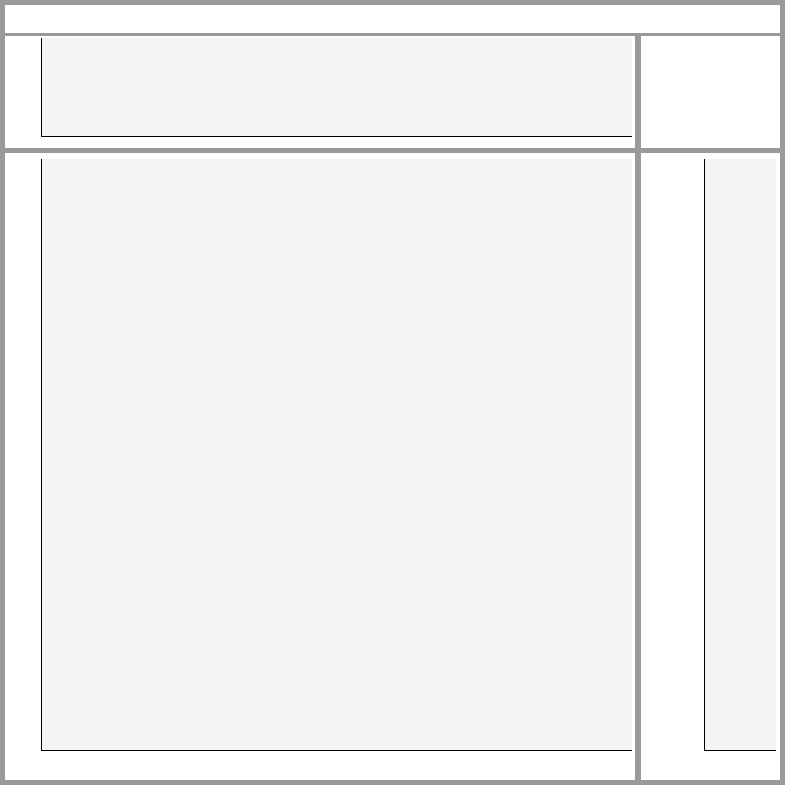  I want to click on source-count-panel, so click(710, 92).